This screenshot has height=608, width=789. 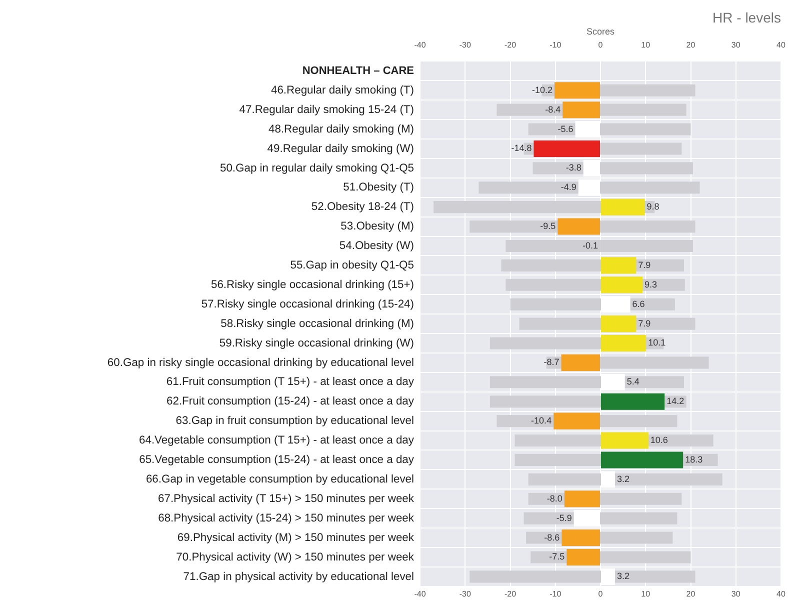 What do you see at coordinates (542, 89) in the screenshot?
I see `data-label: -10.2` at bounding box center [542, 89].